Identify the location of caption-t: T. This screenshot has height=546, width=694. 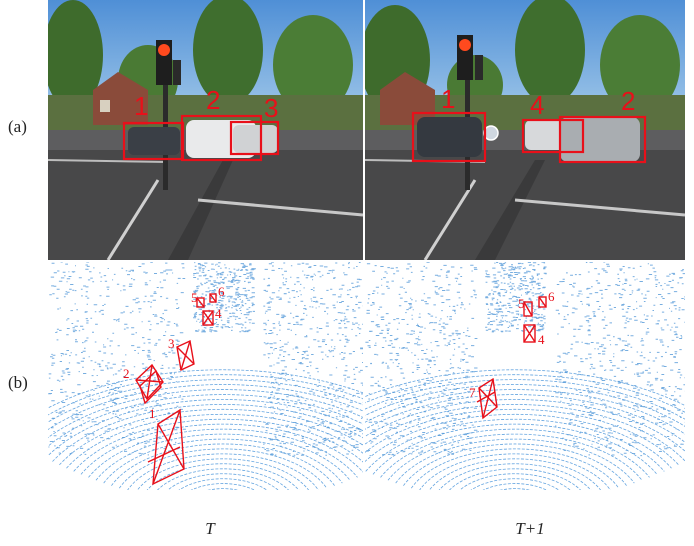
(210, 528).